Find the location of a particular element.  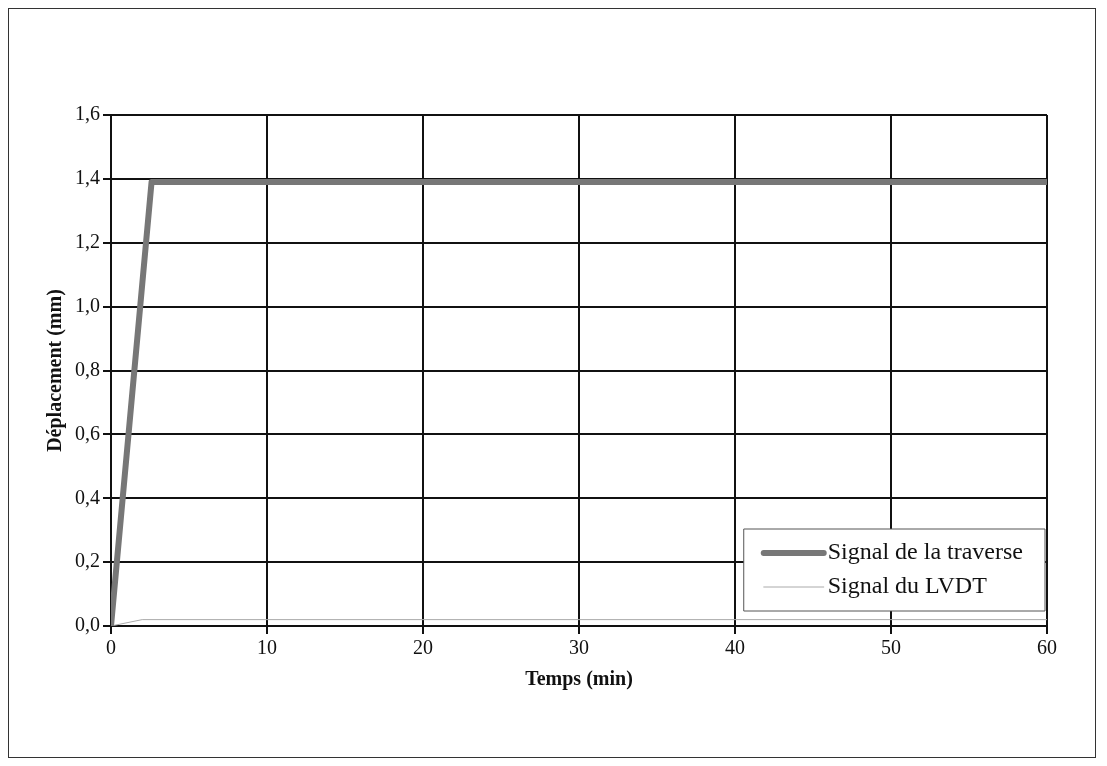

x-axis-title: Temps (min) is located at coordinates (579, 679).